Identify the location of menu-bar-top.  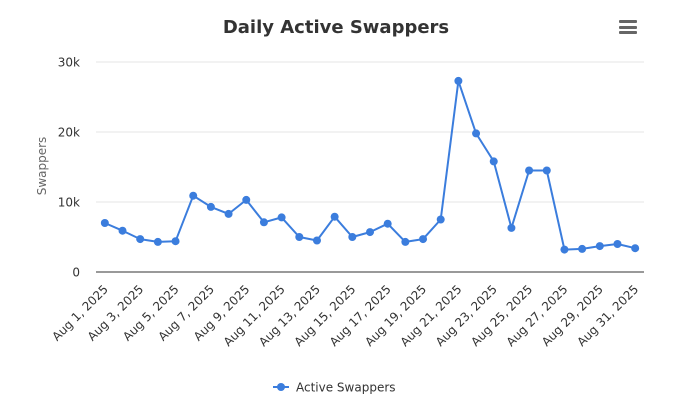
(628, 21).